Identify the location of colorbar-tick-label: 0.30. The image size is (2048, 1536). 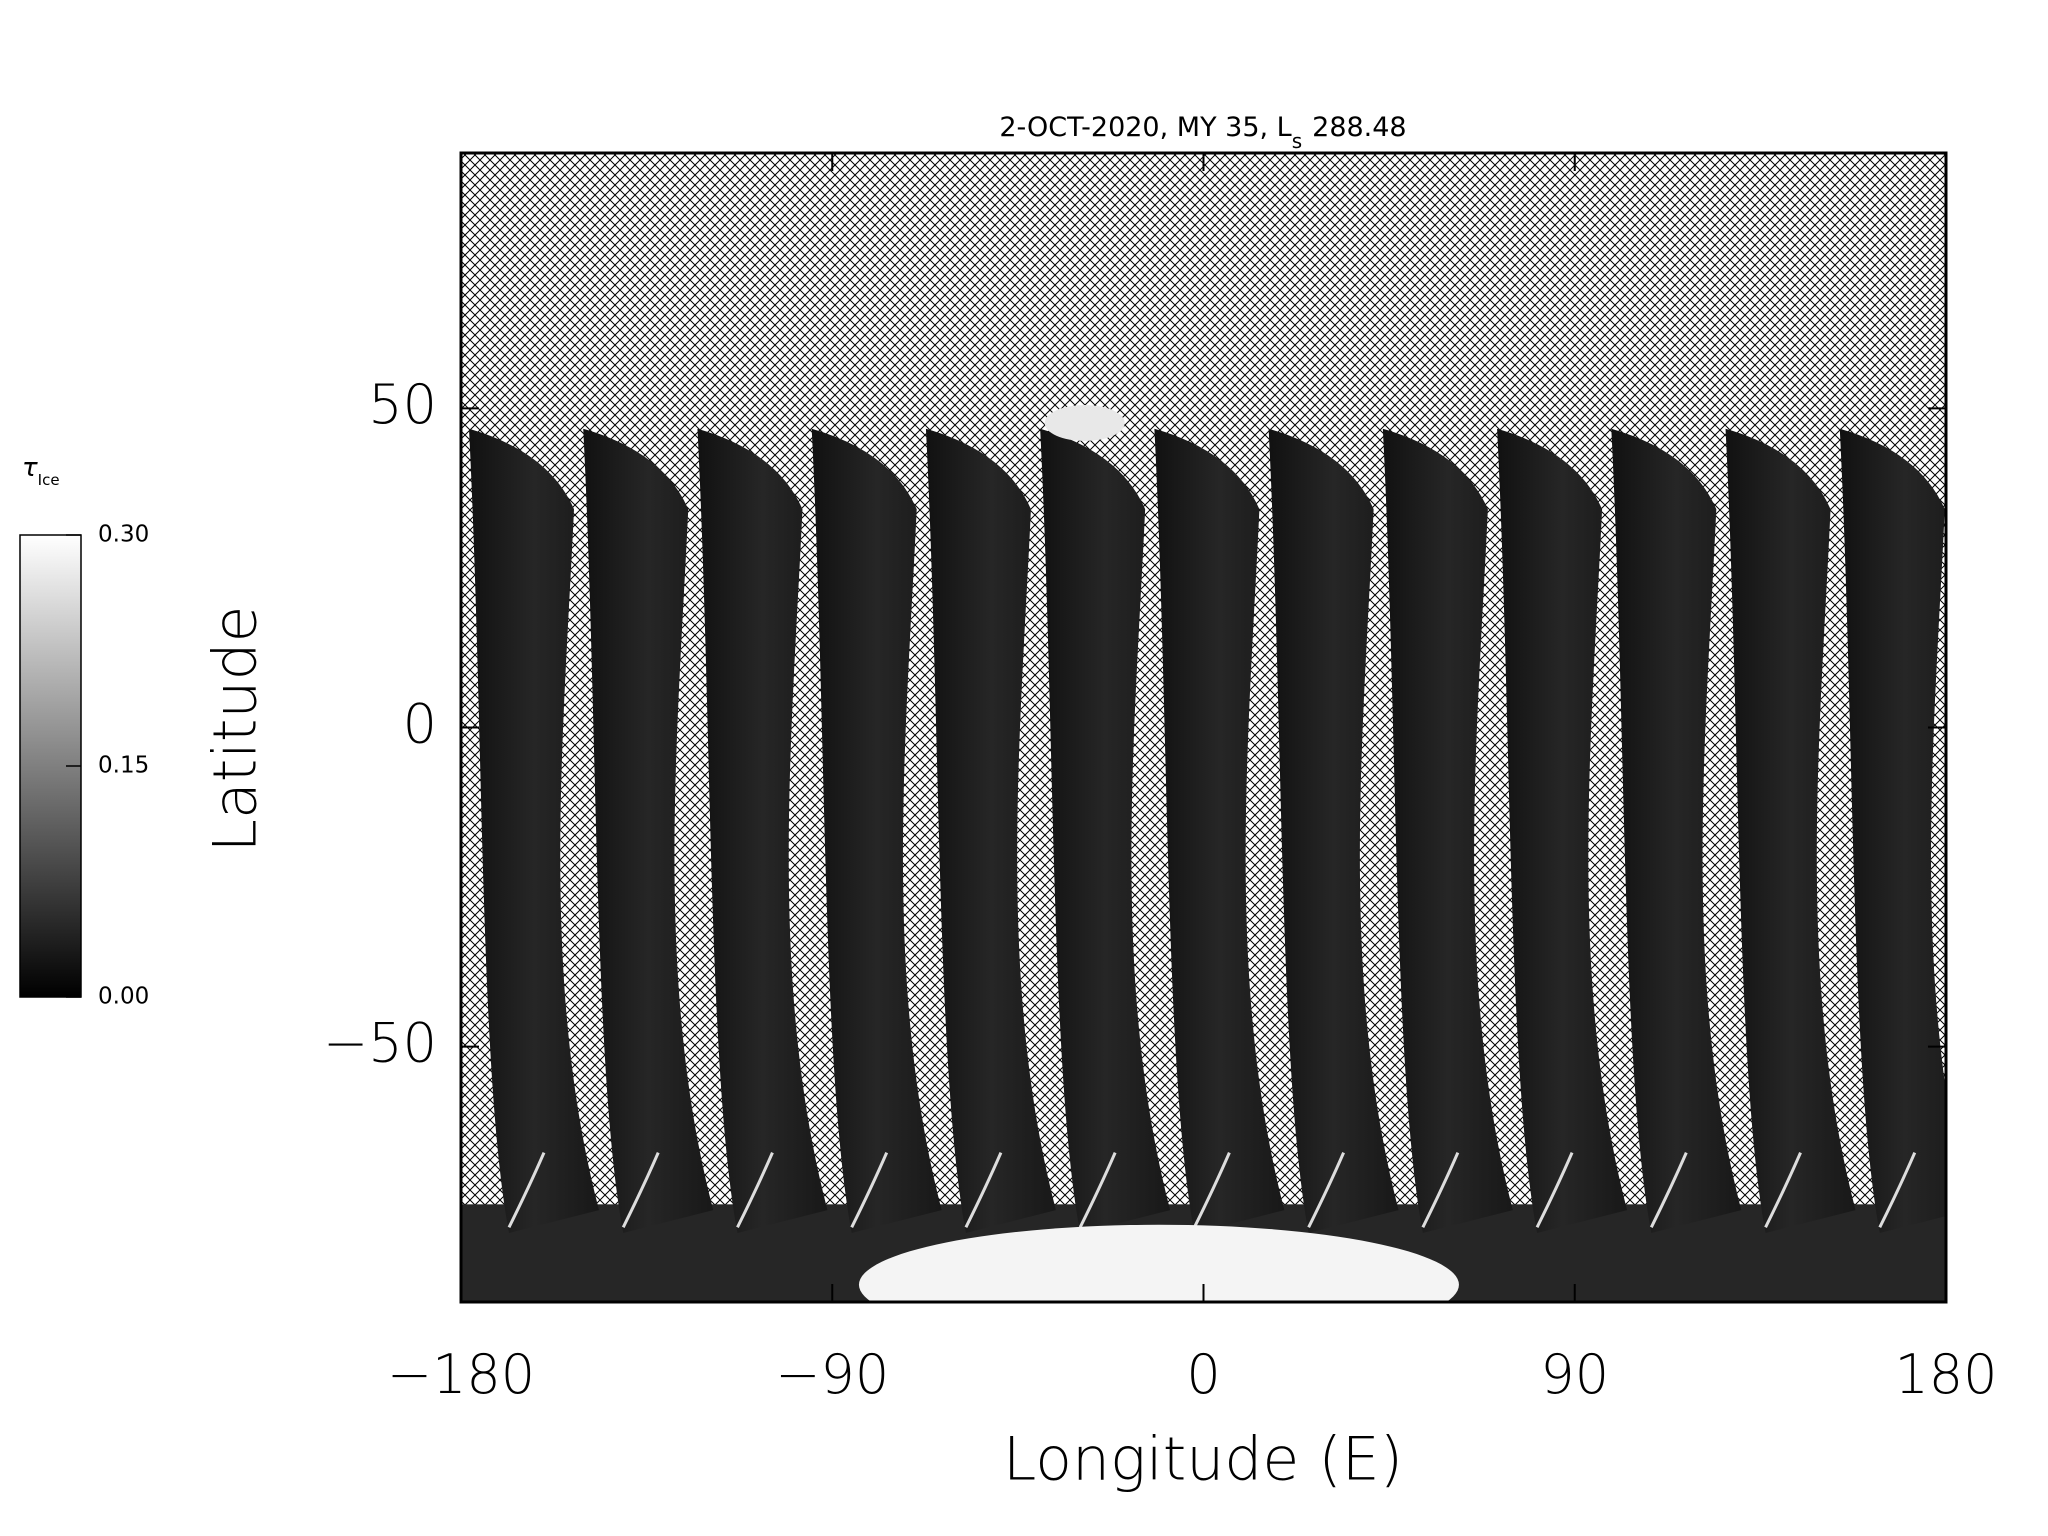
(123, 535).